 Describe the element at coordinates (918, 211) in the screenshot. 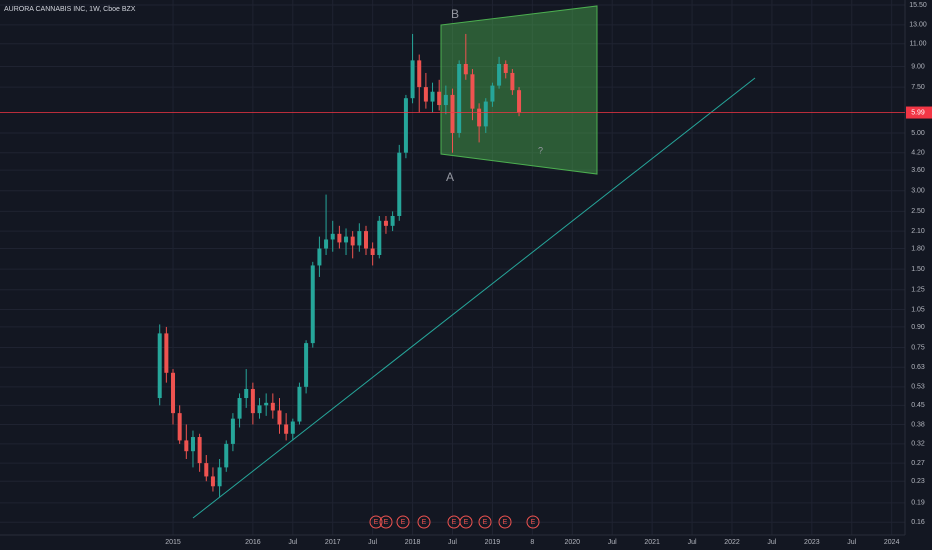

I see `y-tick-label: 2.50` at that location.